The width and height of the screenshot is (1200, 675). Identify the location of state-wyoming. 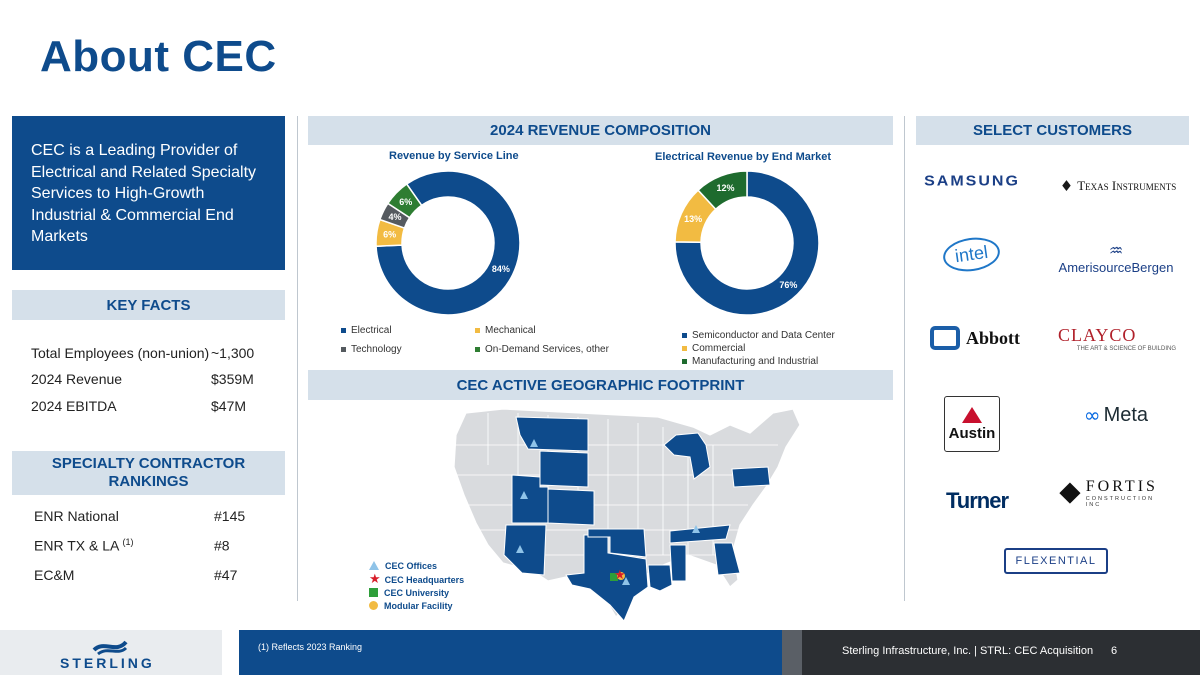
(564, 469).